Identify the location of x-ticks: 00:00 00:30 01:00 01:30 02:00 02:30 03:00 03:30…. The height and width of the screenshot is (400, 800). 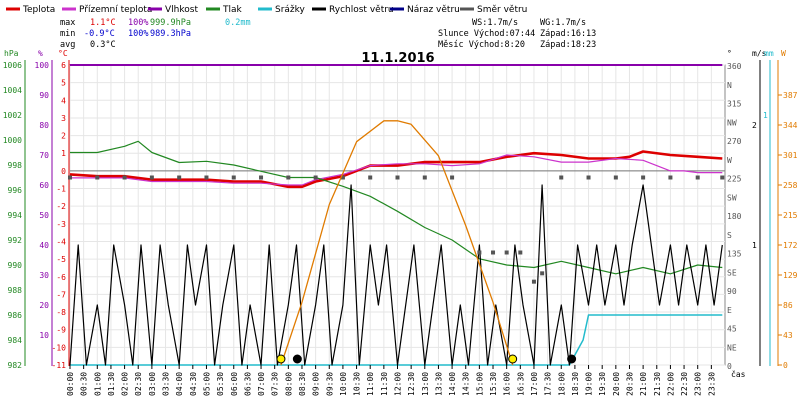
(391, 380).